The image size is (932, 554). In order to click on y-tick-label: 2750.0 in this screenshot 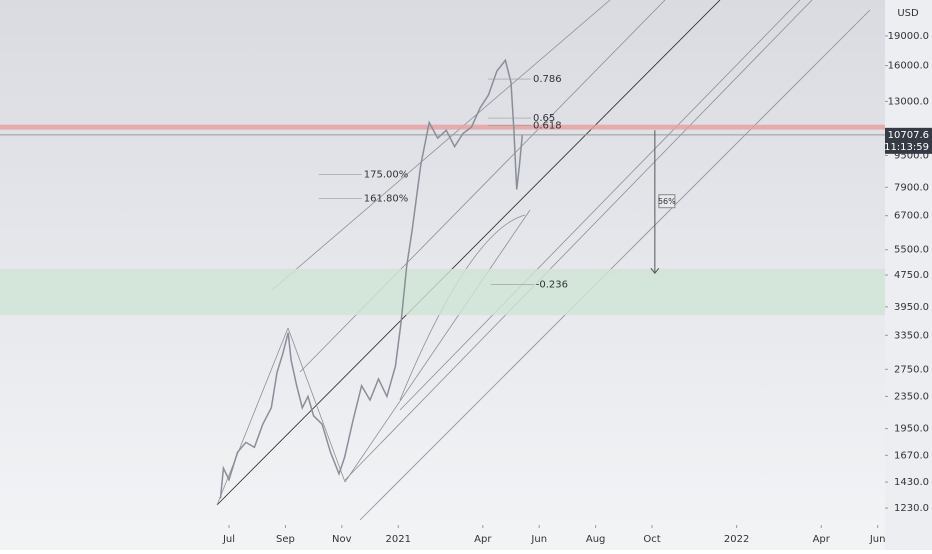, I will do `click(911, 369)`.